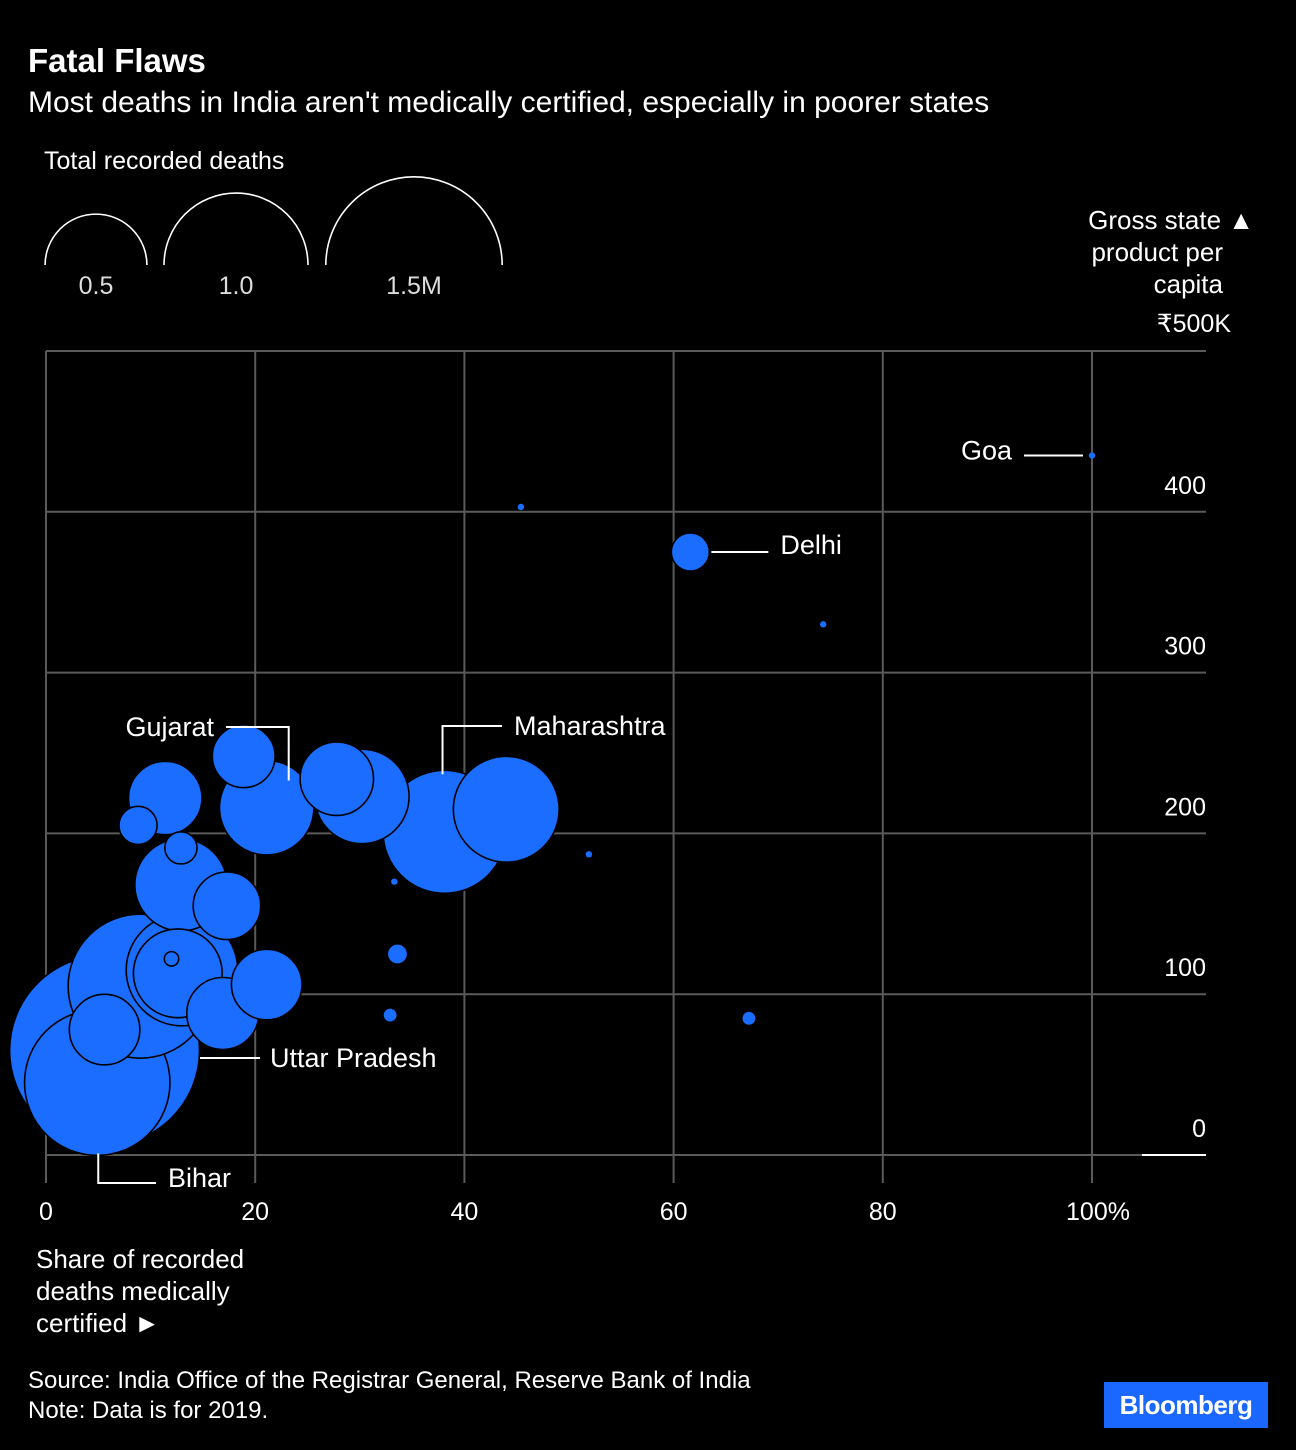 This screenshot has width=1296, height=1450. What do you see at coordinates (258, 753) in the screenshot?
I see `gujarat-leader` at bounding box center [258, 753].